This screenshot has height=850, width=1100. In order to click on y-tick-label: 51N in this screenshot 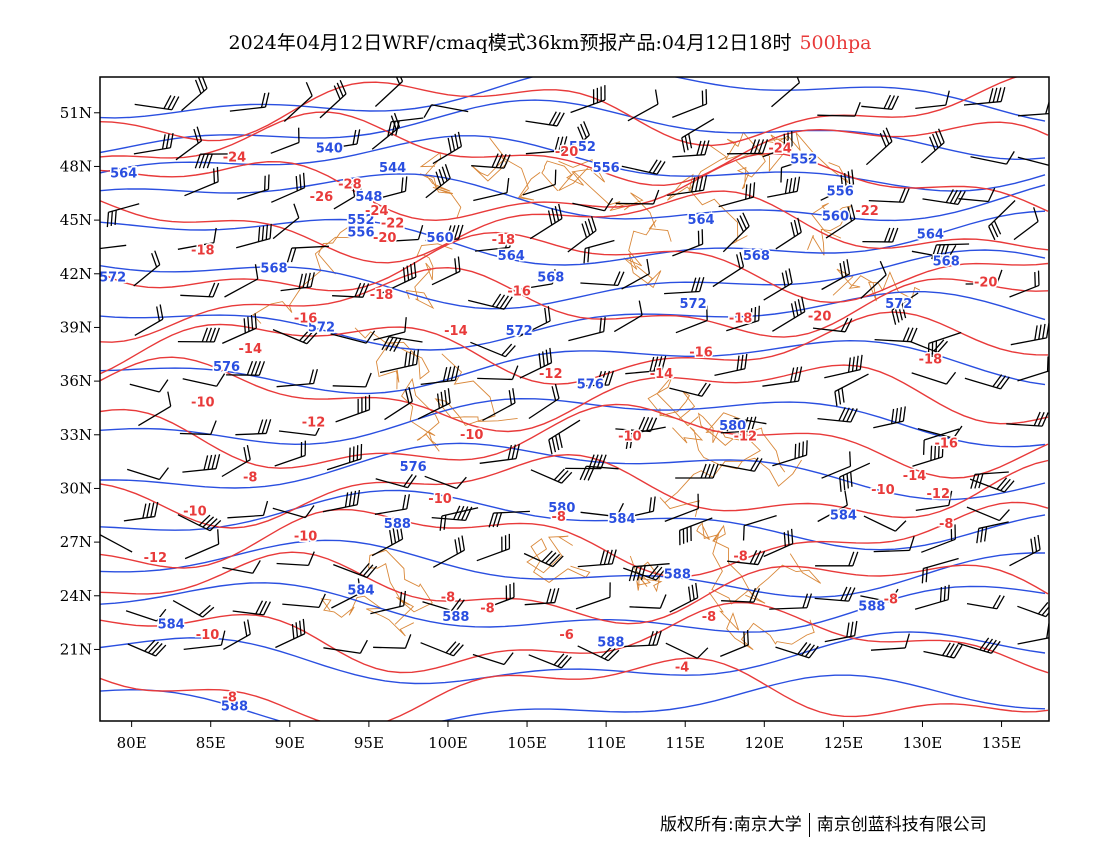, I will do `click(76, 113)`.